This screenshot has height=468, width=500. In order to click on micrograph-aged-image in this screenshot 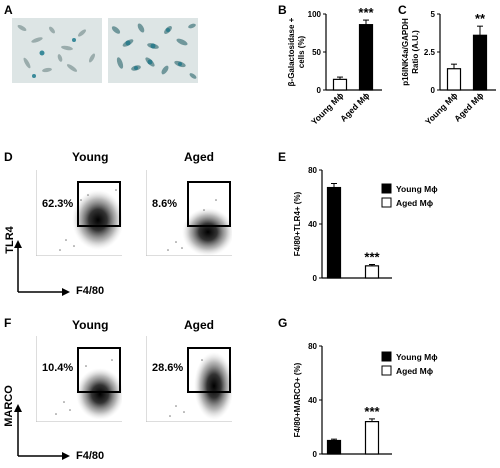, I will do `click(153, 50)`.